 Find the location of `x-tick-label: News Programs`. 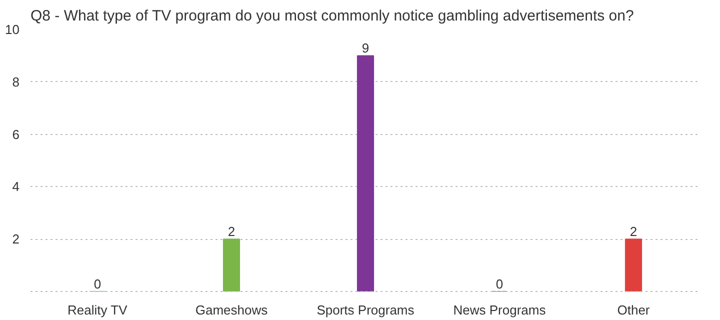

x-tick-label: News Programs is located at coordinates (499, 310).